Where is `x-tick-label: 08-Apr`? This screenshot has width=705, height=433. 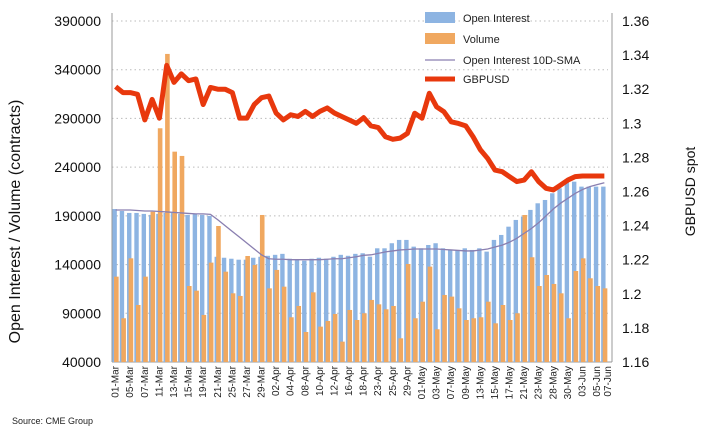
x-tick-label: 08-Apr is located at coordinates (305, 380).